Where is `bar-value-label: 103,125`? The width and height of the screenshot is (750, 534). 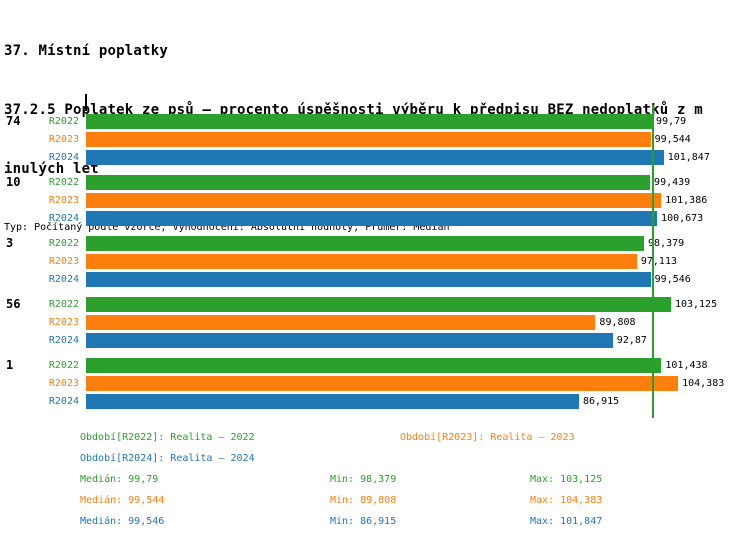 bar-value-label: 103,125 is located at coordinates (696, 304).